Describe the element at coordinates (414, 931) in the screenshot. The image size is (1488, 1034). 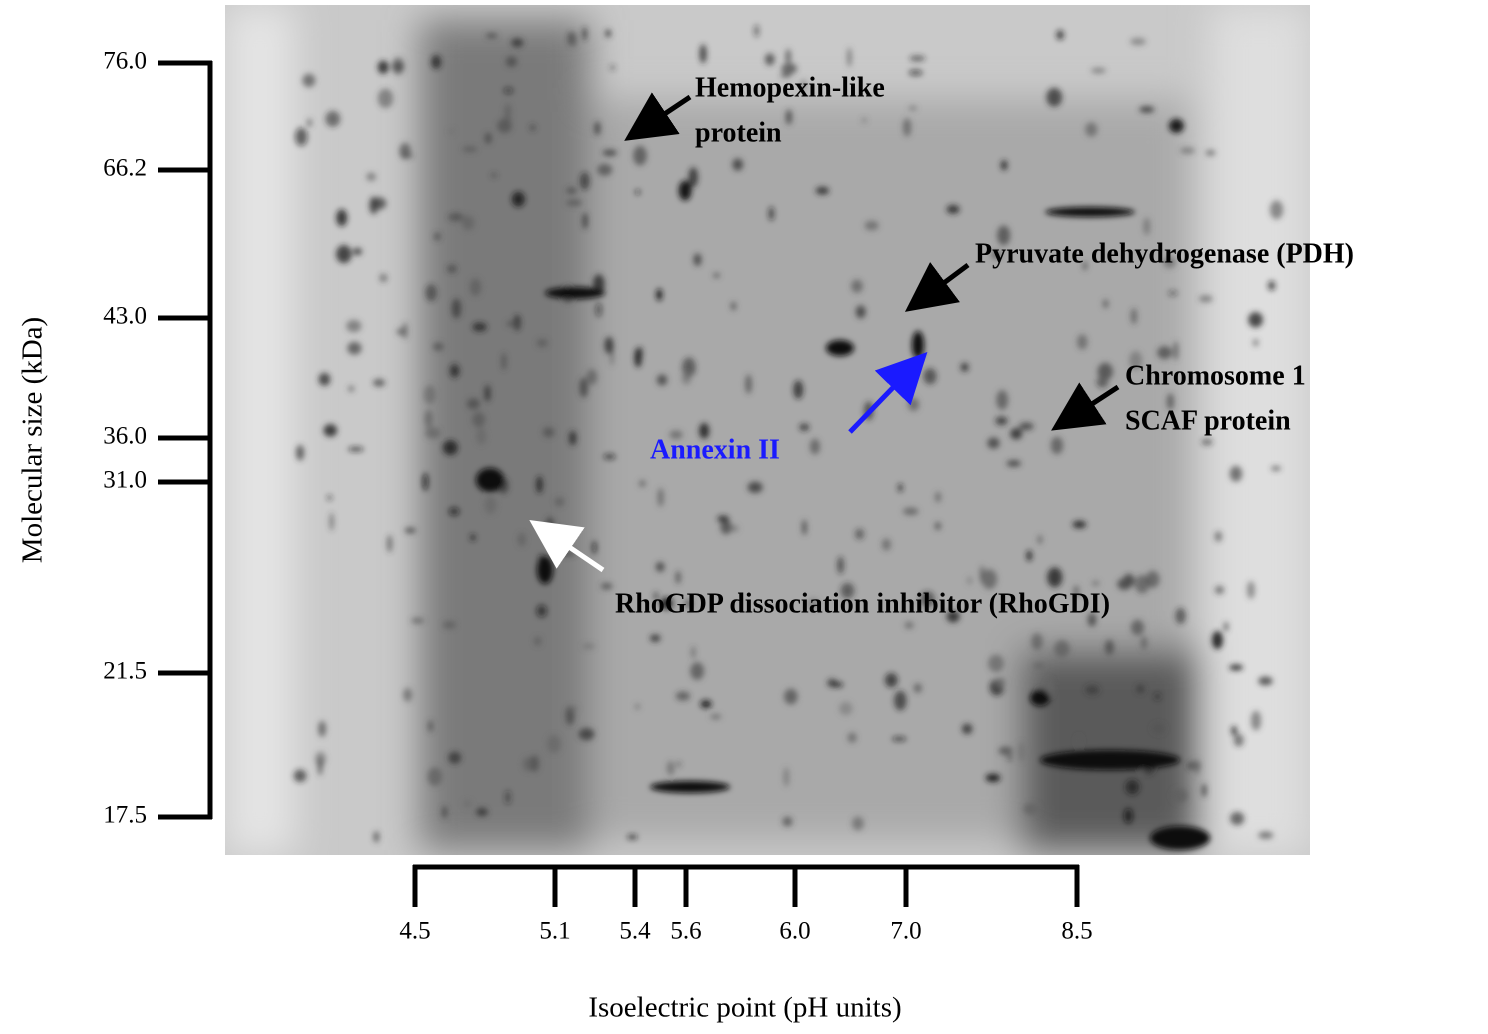
I see `x-tick-label: 4.5` at that location.